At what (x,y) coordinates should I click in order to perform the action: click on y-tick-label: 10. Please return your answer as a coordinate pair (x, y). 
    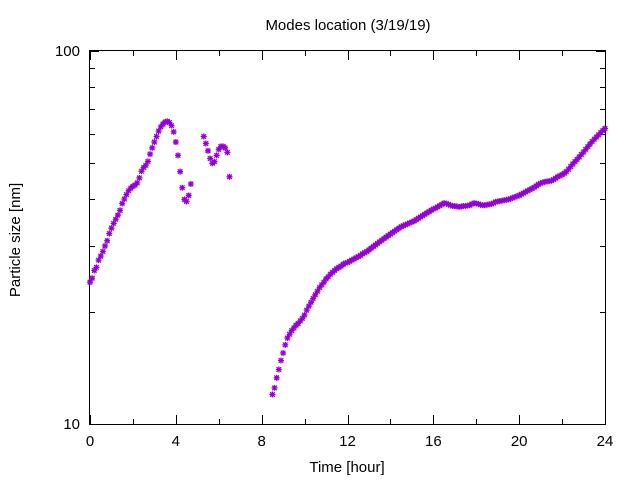
    Looking at the image, I should click on (71, 424).